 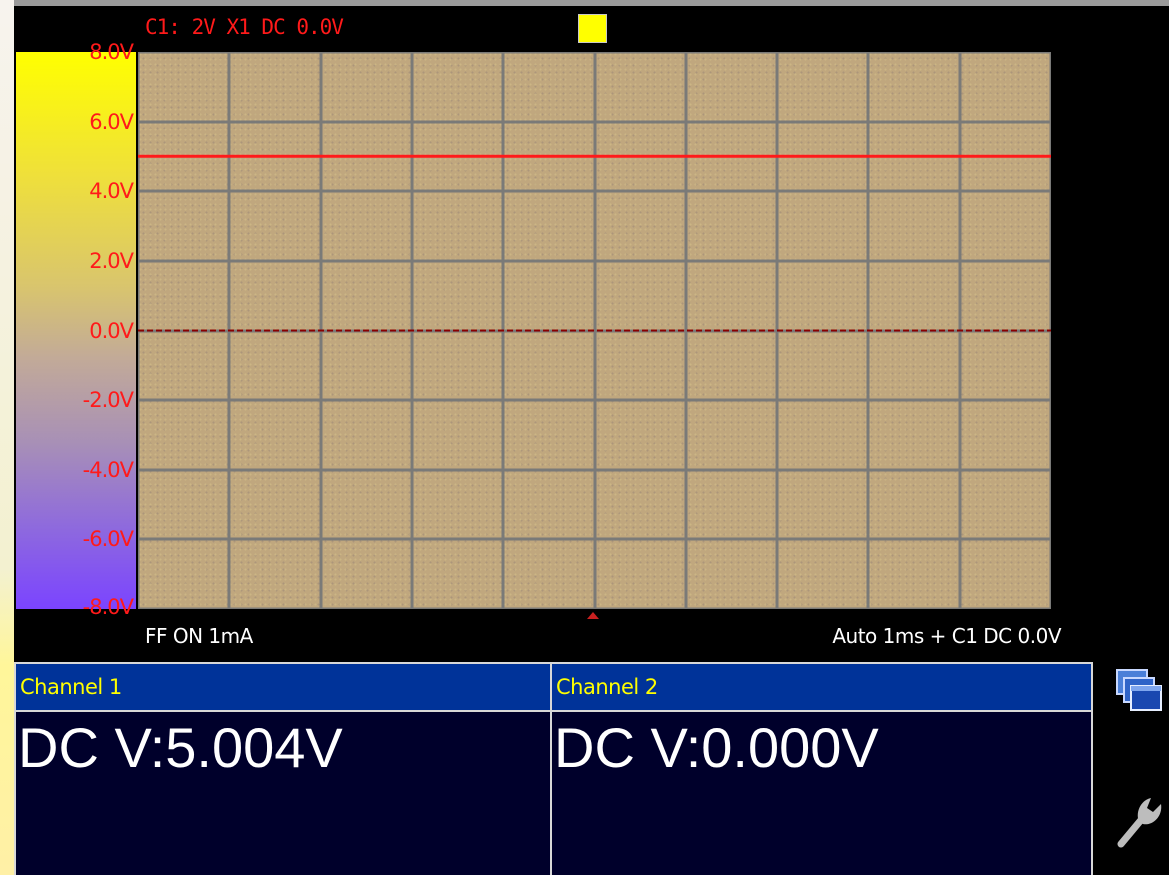 I want to click on top-rule, so click(x=591, y=3).